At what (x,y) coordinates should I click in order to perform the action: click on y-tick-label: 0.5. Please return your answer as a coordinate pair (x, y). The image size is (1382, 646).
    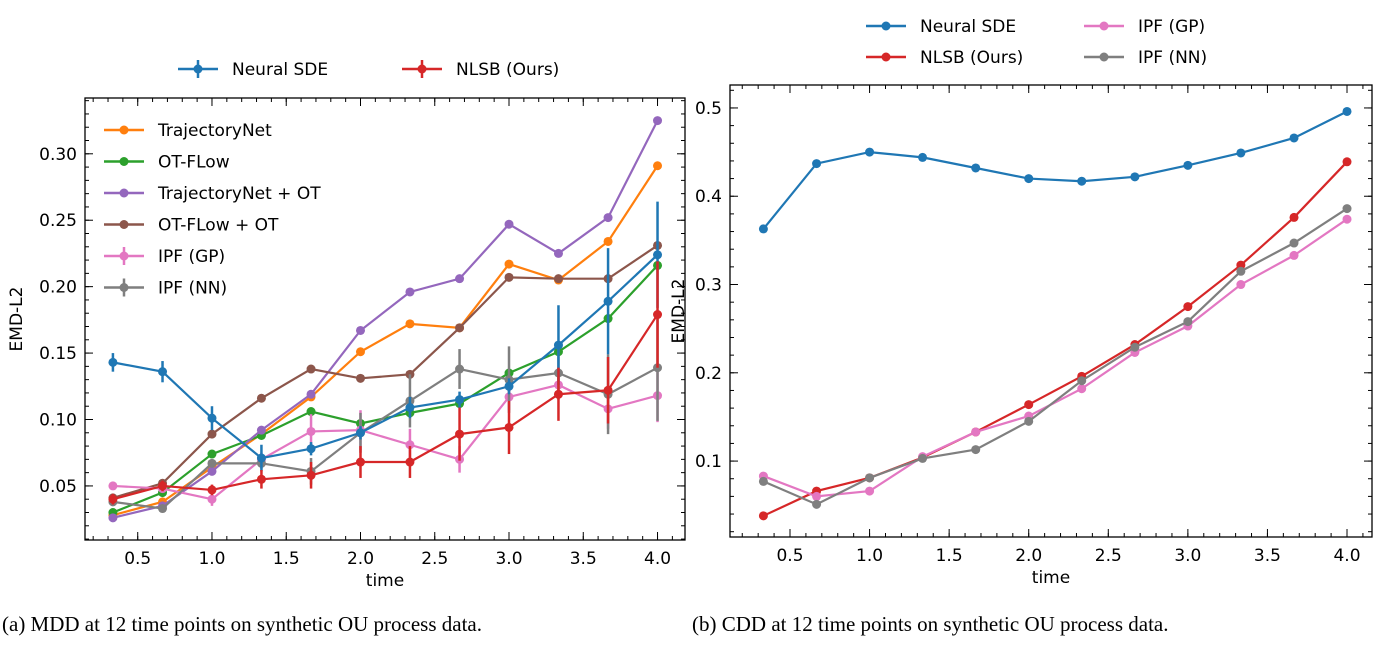
    Looking at the image, I should click on (708, 109).